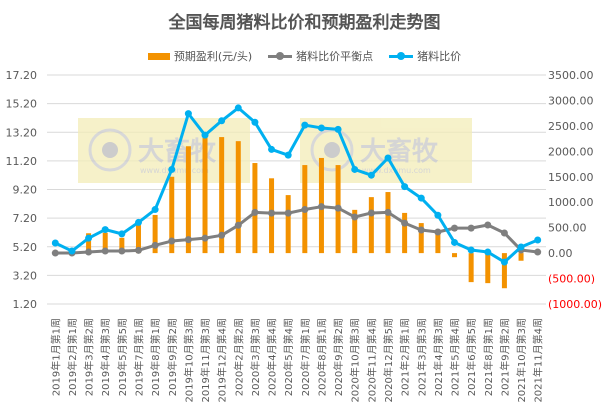  What do you see at coordinates (538, 360) in the screenshot?
I see `x-tick-label: 2021年11月第4周` at bounding box center [538, 360].